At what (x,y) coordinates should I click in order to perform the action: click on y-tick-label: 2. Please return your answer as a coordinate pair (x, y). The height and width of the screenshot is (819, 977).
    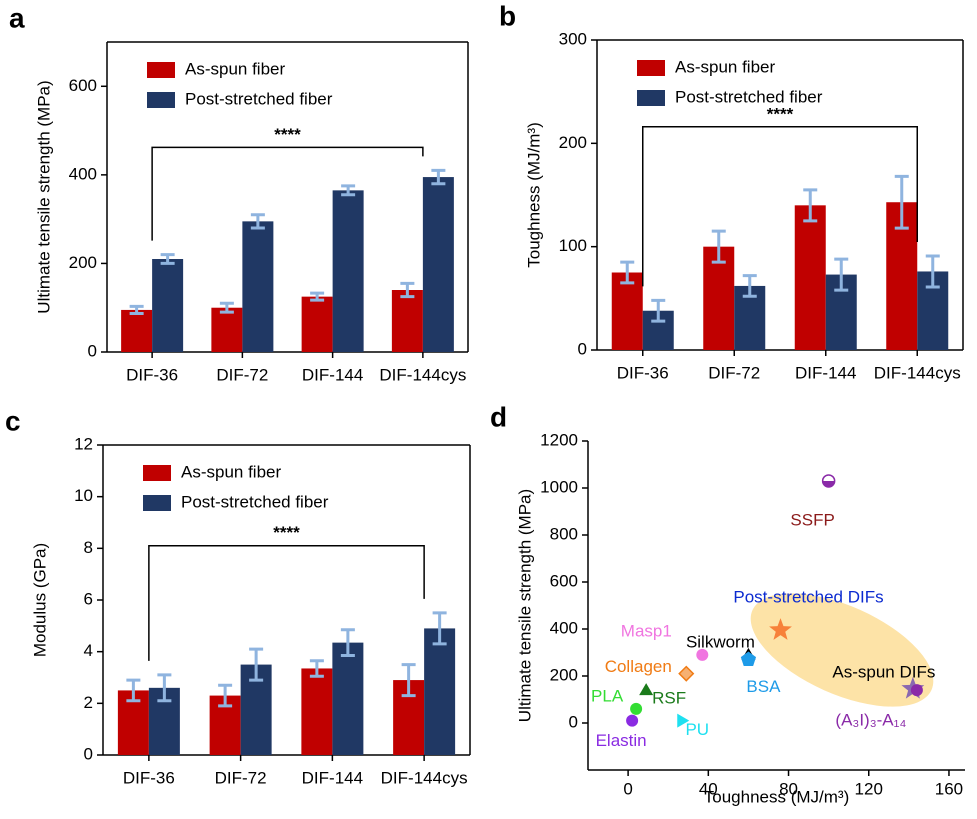
    Looking at the image, I should click on (88, 702).